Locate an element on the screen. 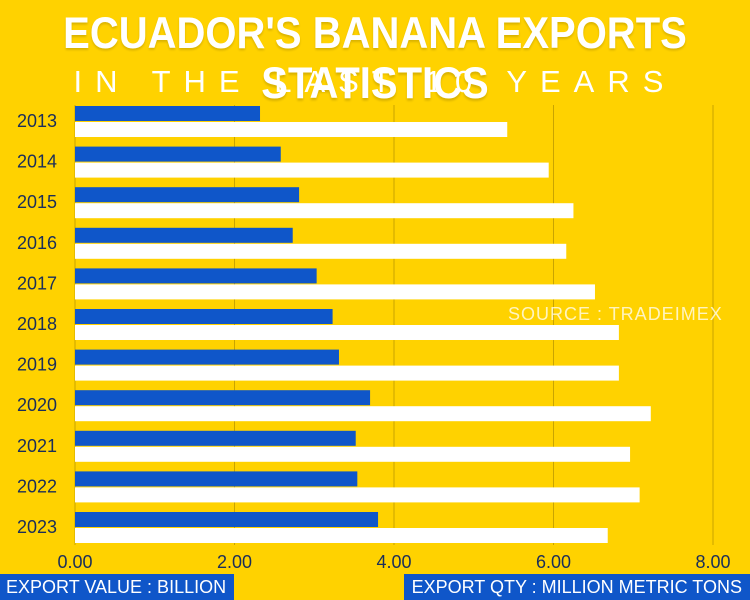 Image resolution: width=750 pixels, height=600 pixels. source-note: SOURCE : TRADEIMEX is located at coordinates (615, 314).